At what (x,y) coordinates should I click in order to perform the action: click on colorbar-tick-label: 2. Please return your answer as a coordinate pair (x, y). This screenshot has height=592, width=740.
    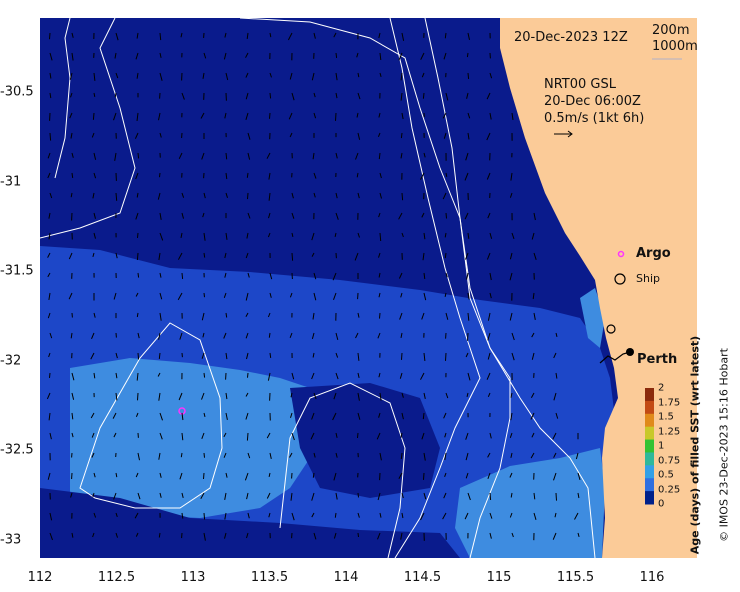
    Looking at the image, I should click on (661, 388).